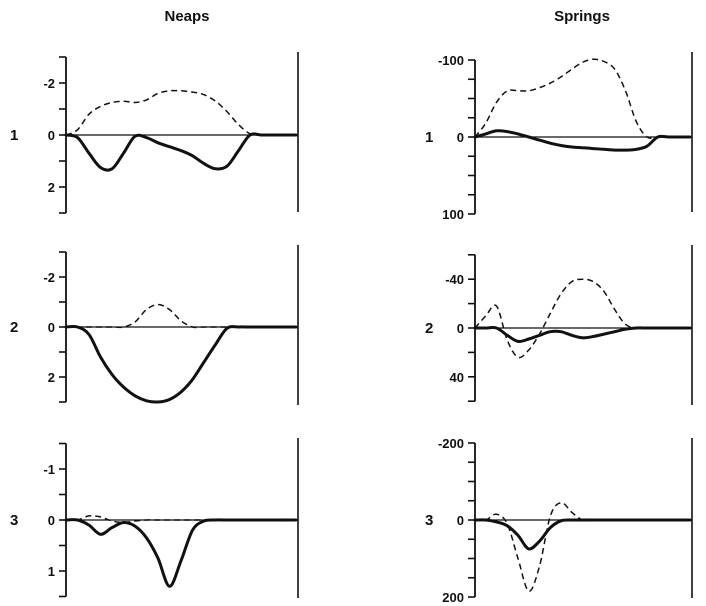 The width and height of the screenshot is (706, 606). I want to click on panel-springs-1: 1 -100 0 100, so click(559, 137).